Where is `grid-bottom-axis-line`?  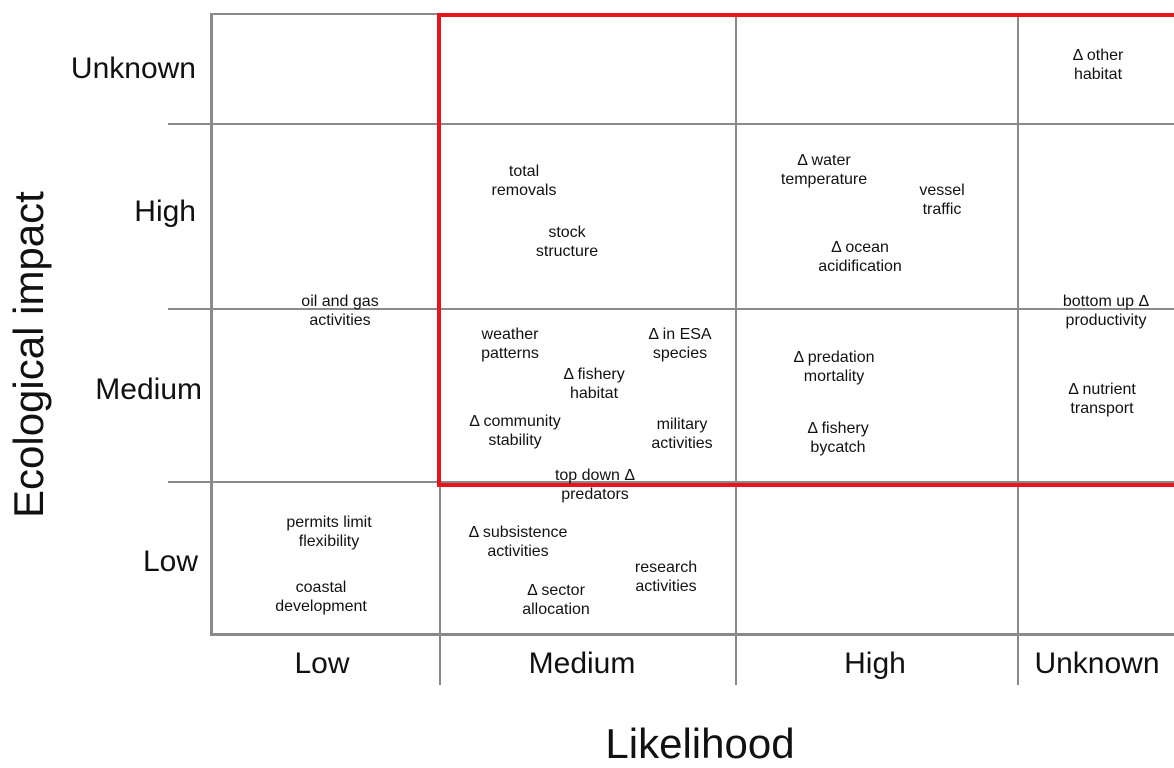
grid-bottom-axis-line is located at coordinates (692, 634).